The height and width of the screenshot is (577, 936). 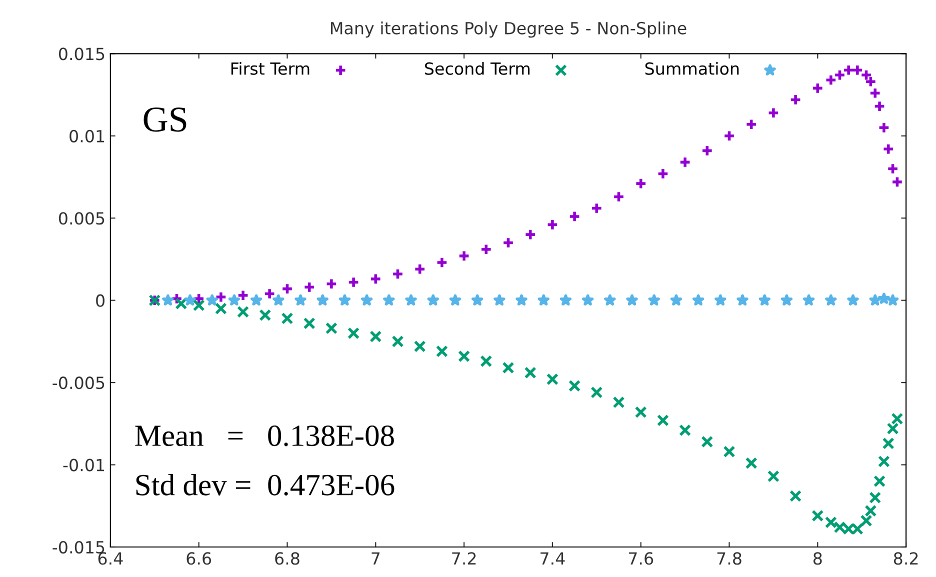 I want to click on y-tick-label: -0.01, so click(x=83, y=465).